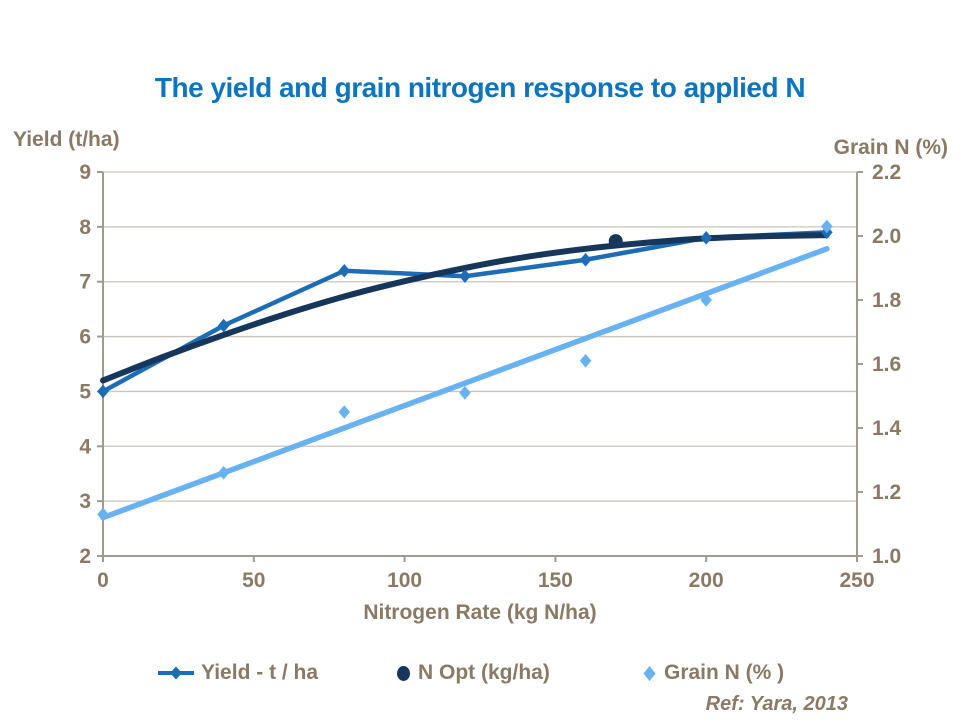 The width and height of the screenshot is (960, 720). I want to click on legend-label-nopt: N Opt (kg/ha), so click(484, 672).